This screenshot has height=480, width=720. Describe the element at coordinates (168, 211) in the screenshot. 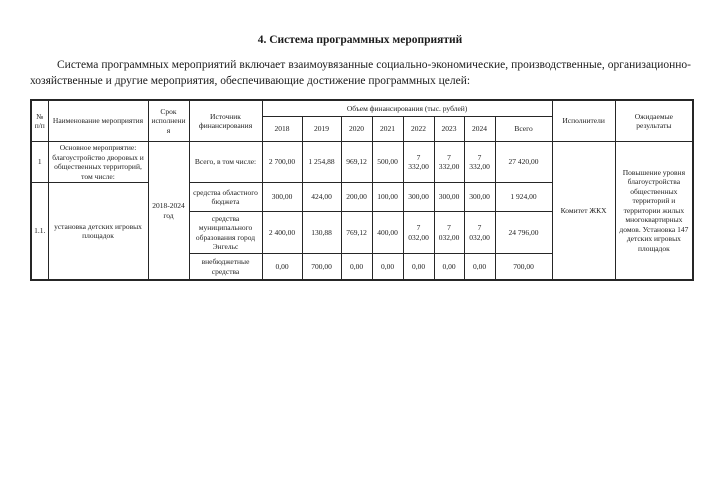

I see `cell-term: 2018-2024 год` at that location.